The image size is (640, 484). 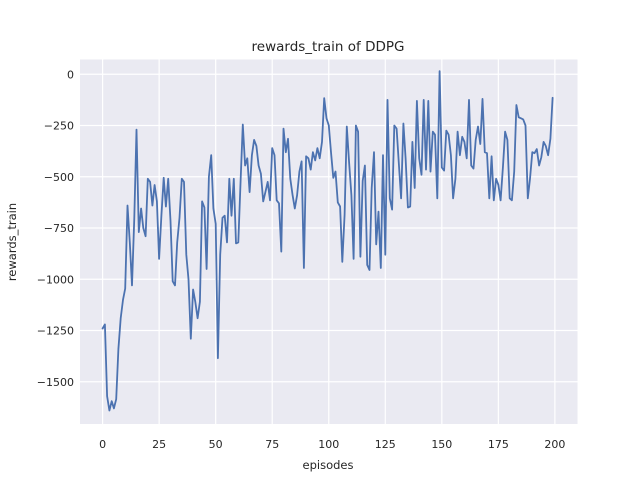 I want to click on x-tick-label: 25, so click(x=159, y=444).